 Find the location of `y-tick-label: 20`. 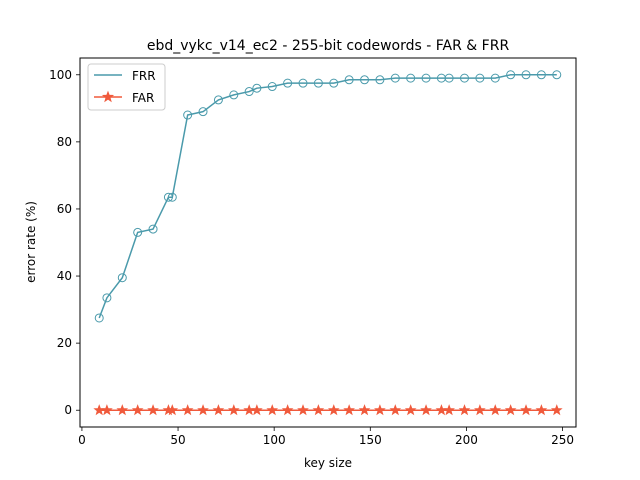

y-tick-label: 20 is located at coordinates (64, 343).